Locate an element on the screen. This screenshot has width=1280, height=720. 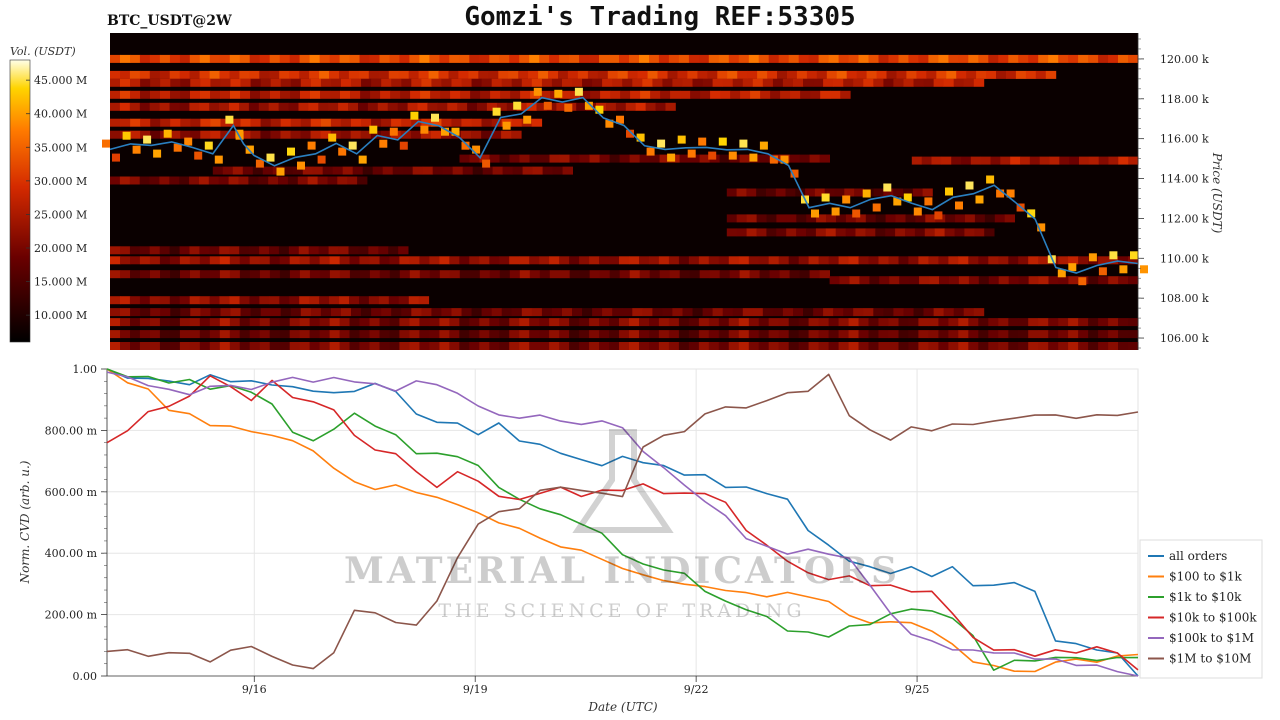
price-tick-label: 106.00 k is located at coordinates (1184, 338).